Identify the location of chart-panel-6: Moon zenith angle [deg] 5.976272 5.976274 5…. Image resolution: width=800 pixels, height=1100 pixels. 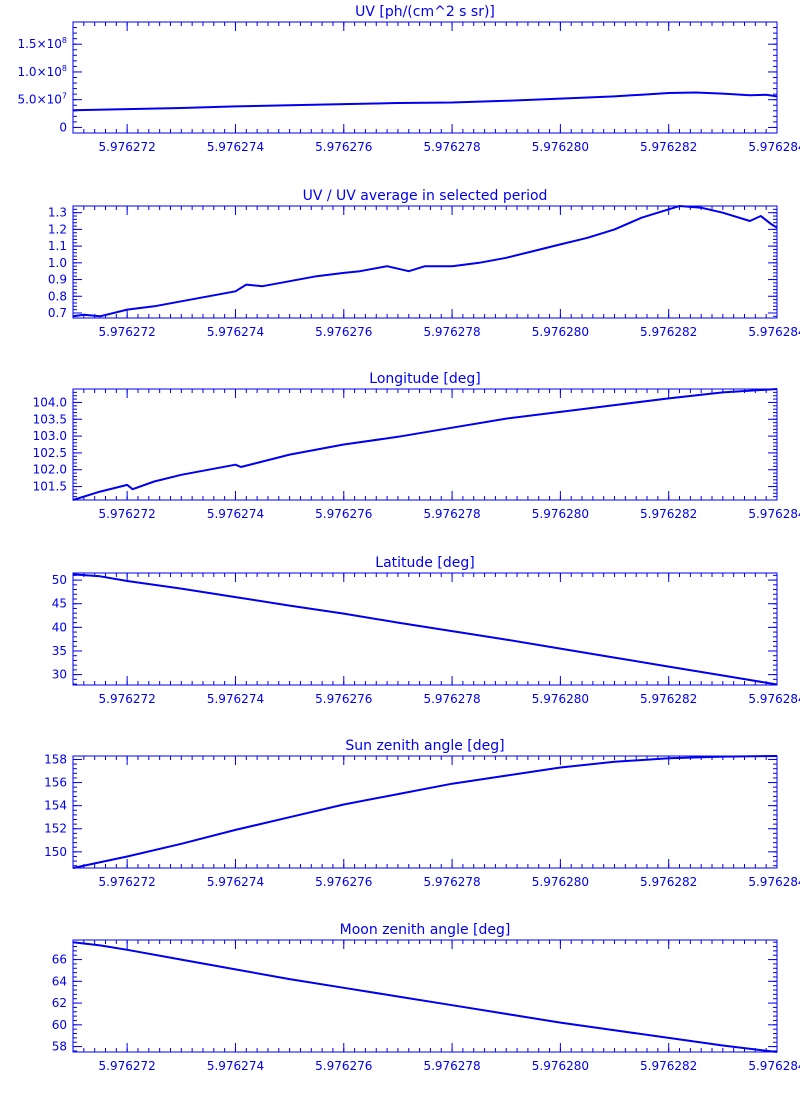
(426, 997).